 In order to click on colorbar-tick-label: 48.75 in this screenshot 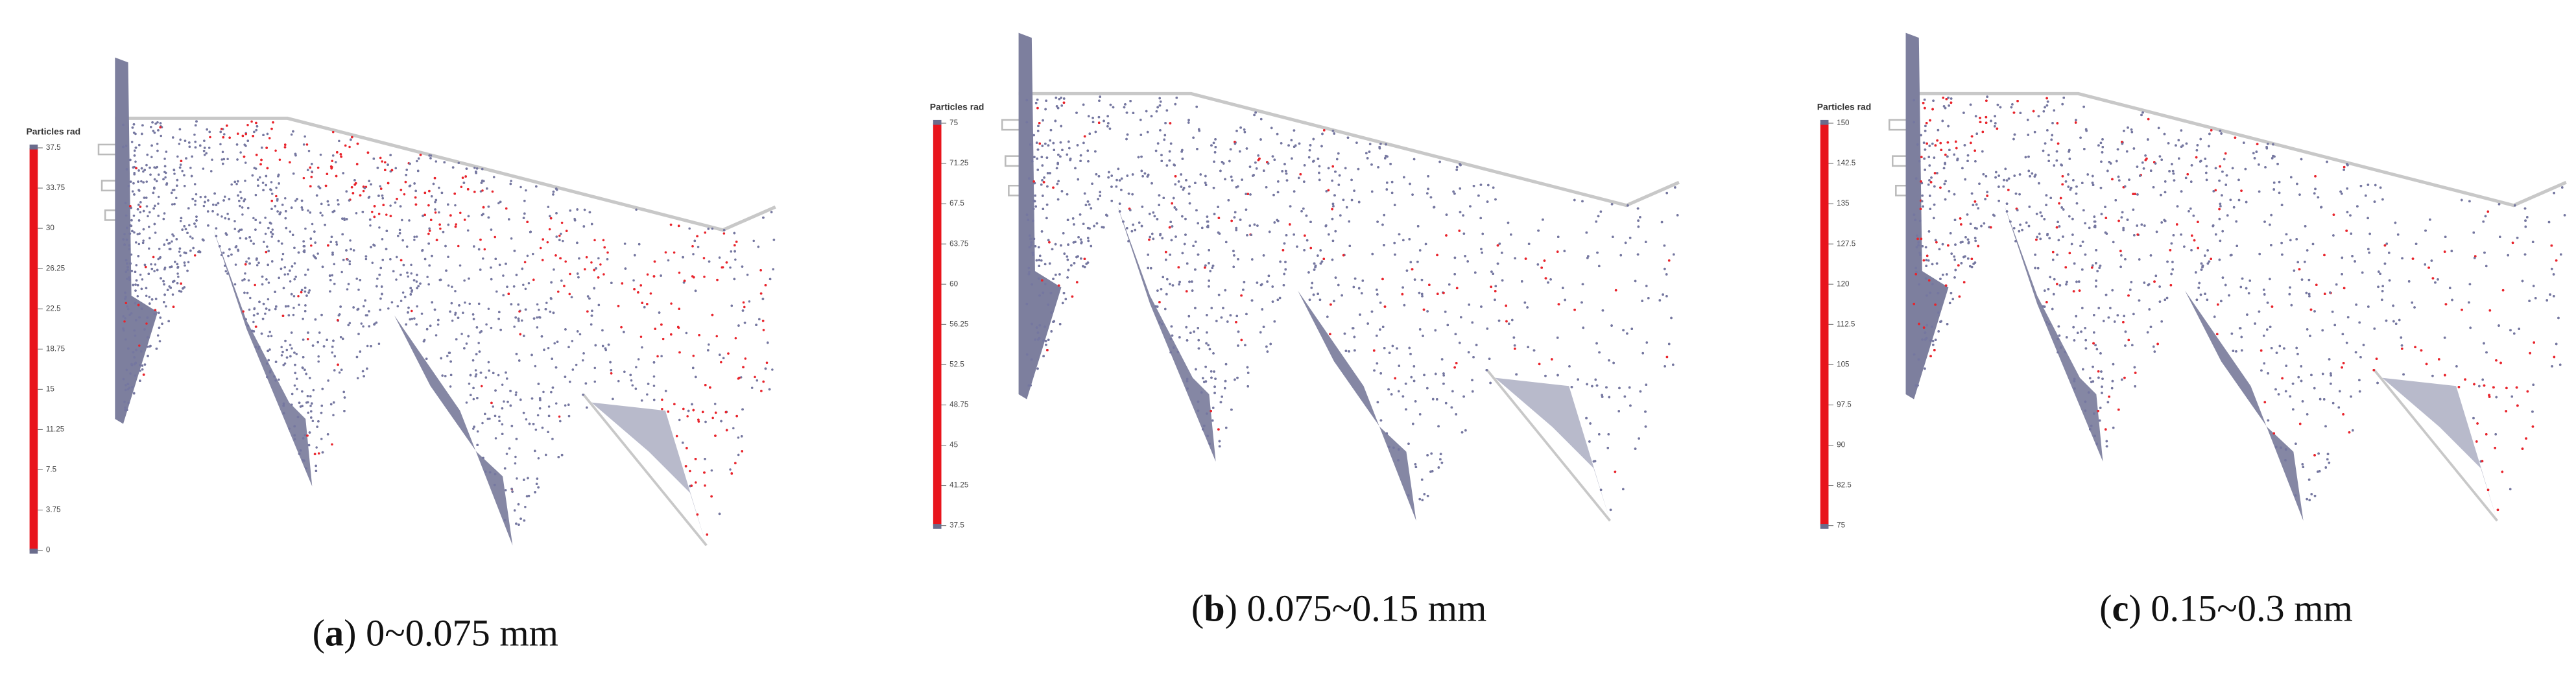, I will do `click(958, 405)`.